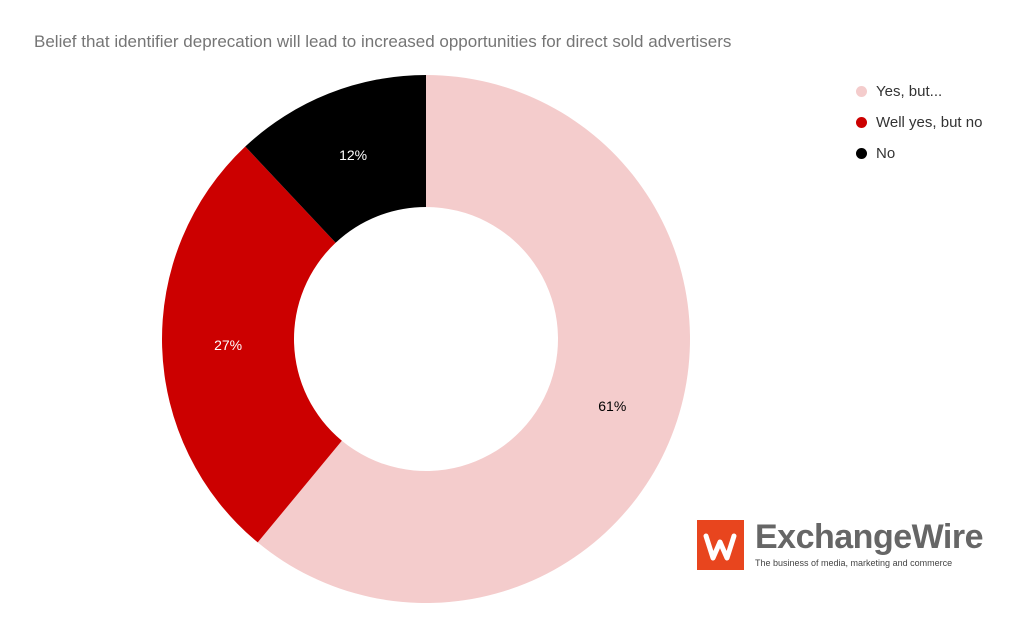 This screenshot has width=1024, height=634. I want to click on legend-item-no: No, so click(919, 153).